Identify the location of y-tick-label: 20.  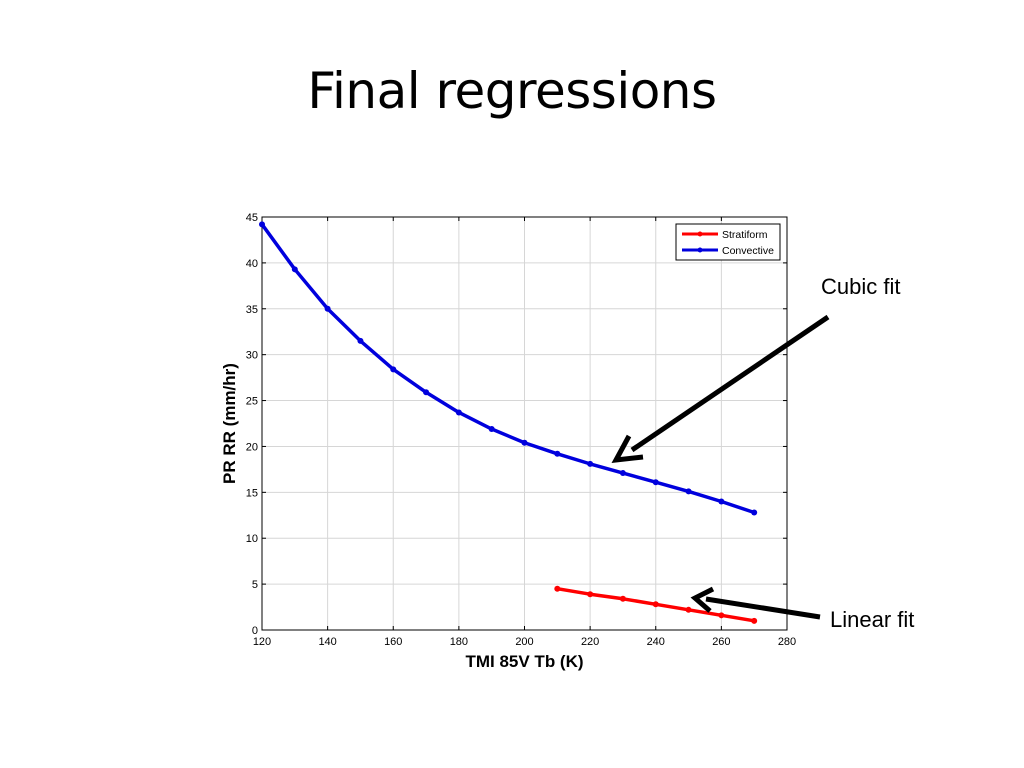
(252, 447).